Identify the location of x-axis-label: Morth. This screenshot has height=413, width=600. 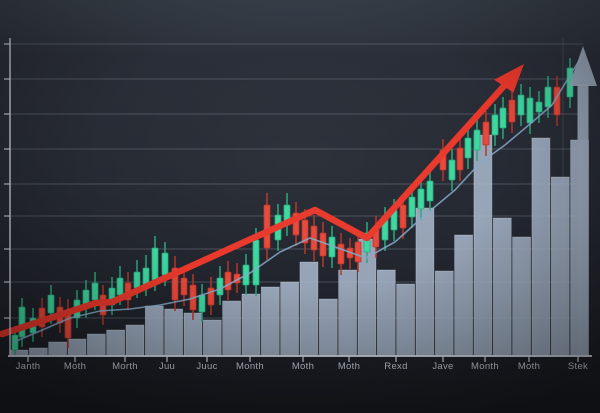
(125, 366).